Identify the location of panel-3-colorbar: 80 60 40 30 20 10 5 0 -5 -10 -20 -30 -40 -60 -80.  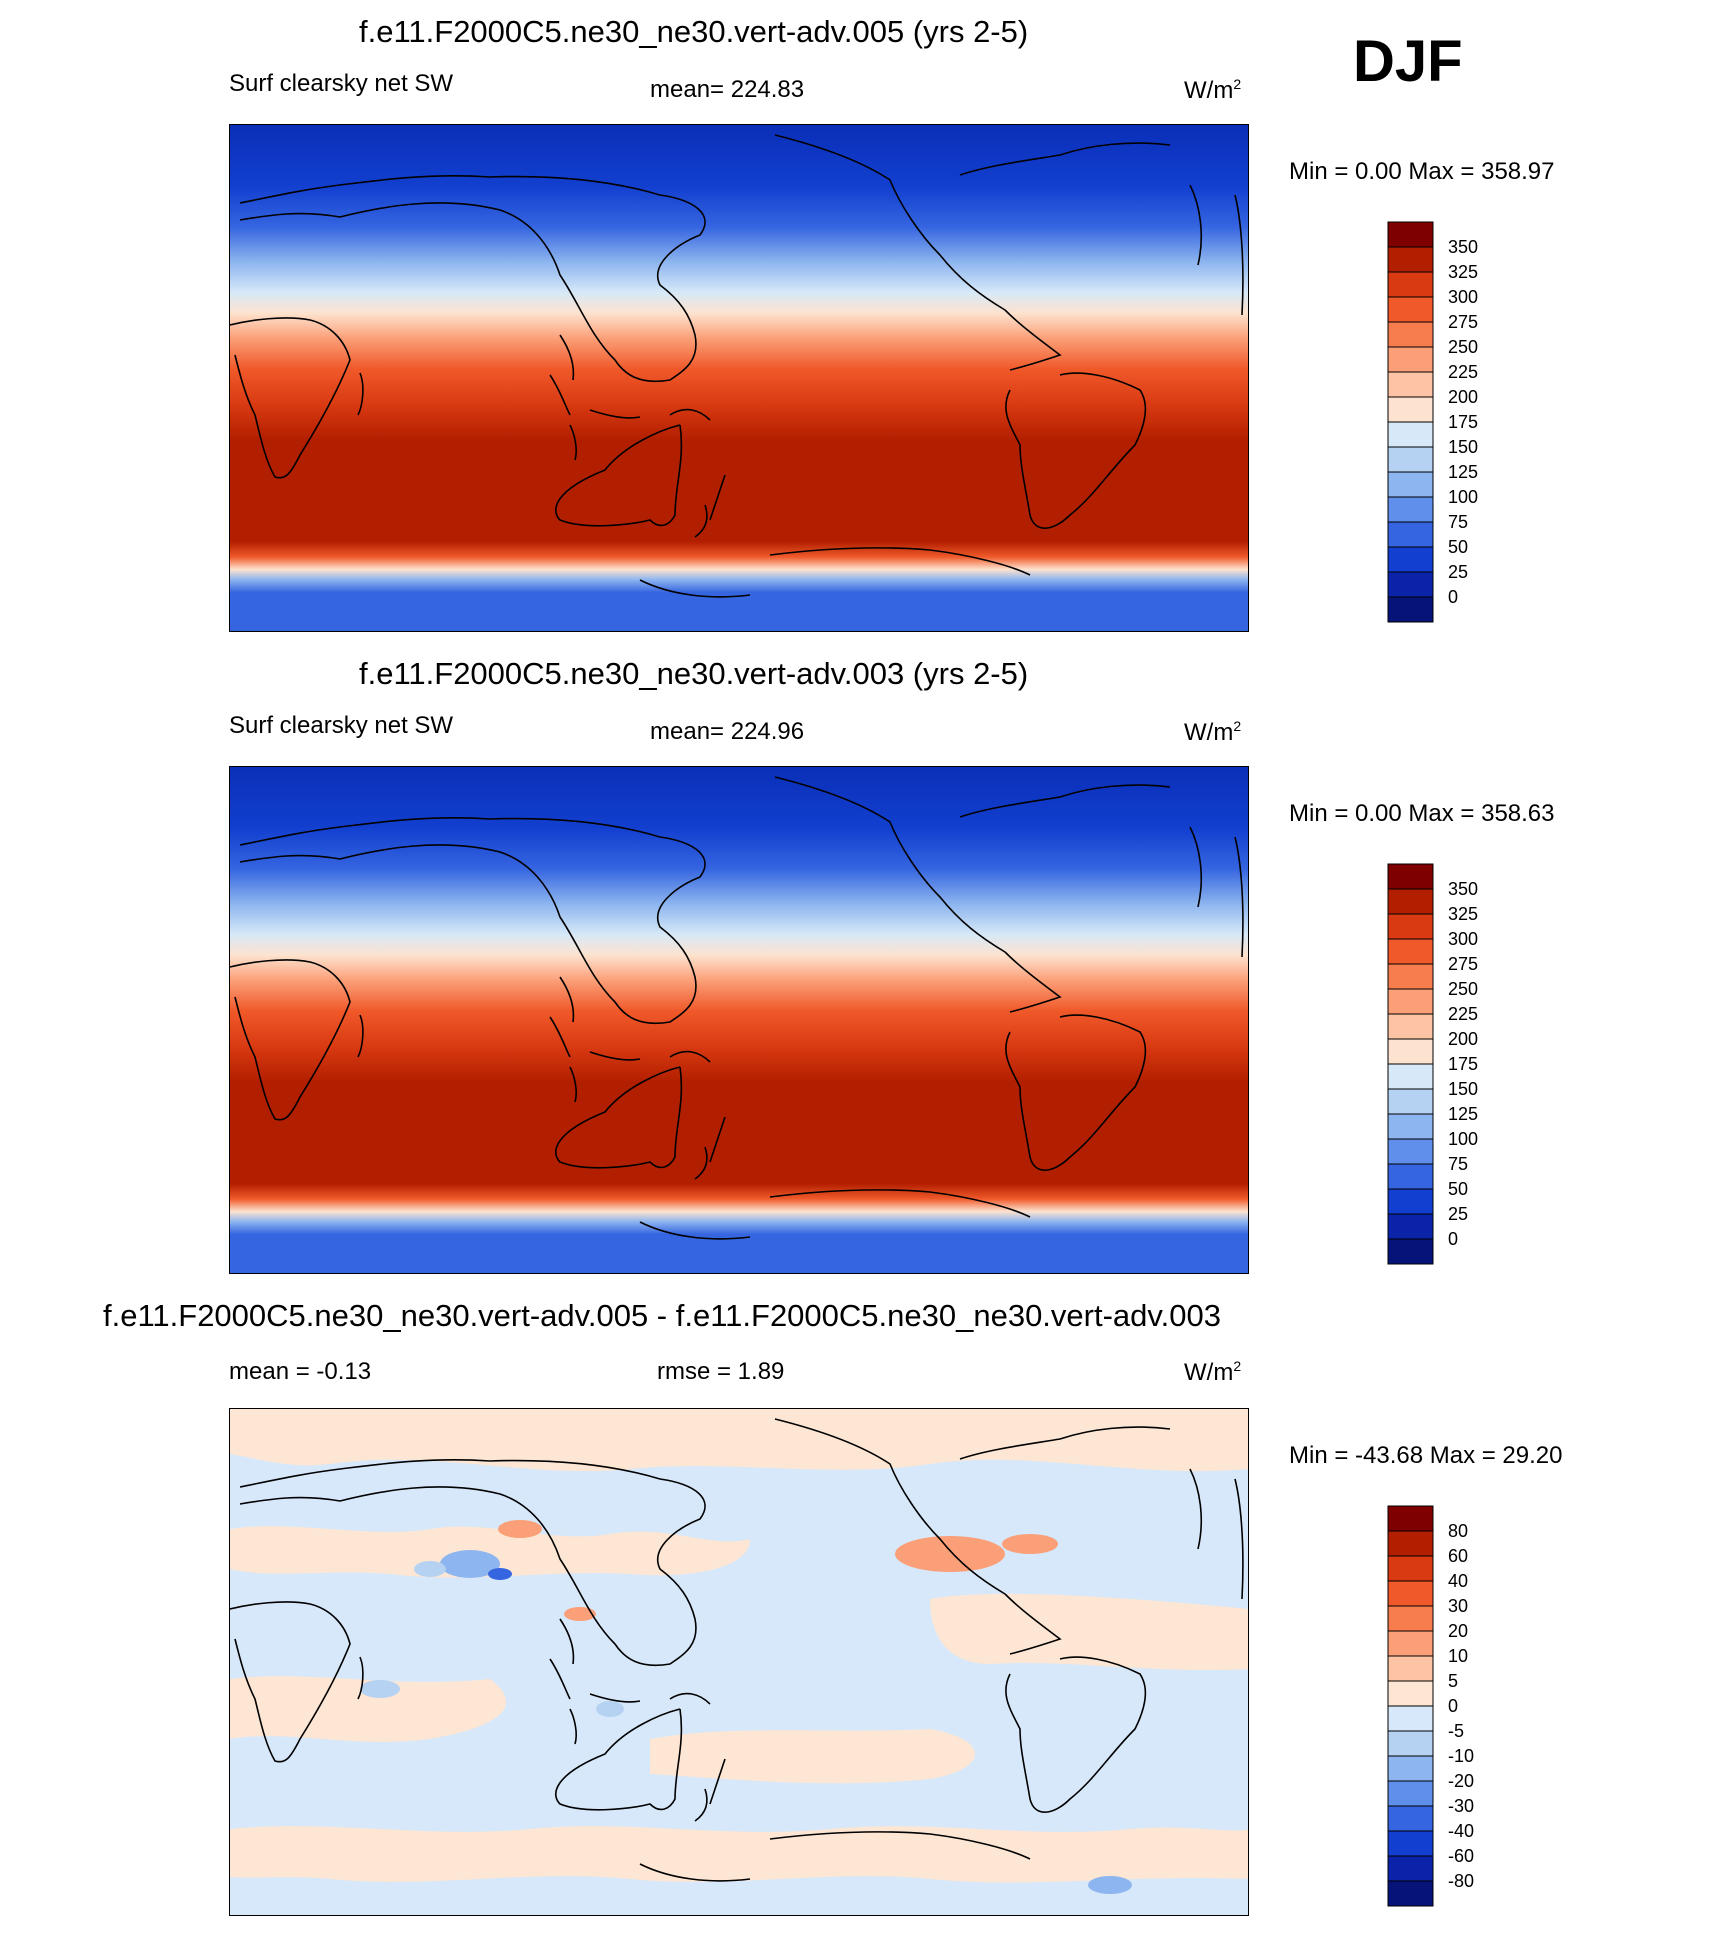
(1447, 1706).